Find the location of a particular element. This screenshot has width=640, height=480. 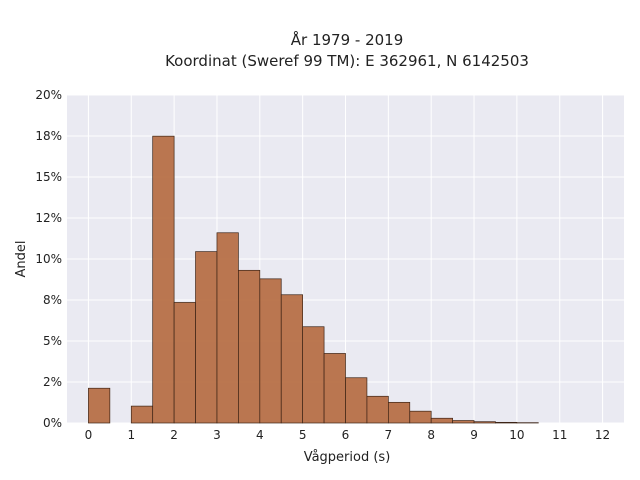

x-axis-label: Vågperiod (s) is located at coordinates (347, 457).